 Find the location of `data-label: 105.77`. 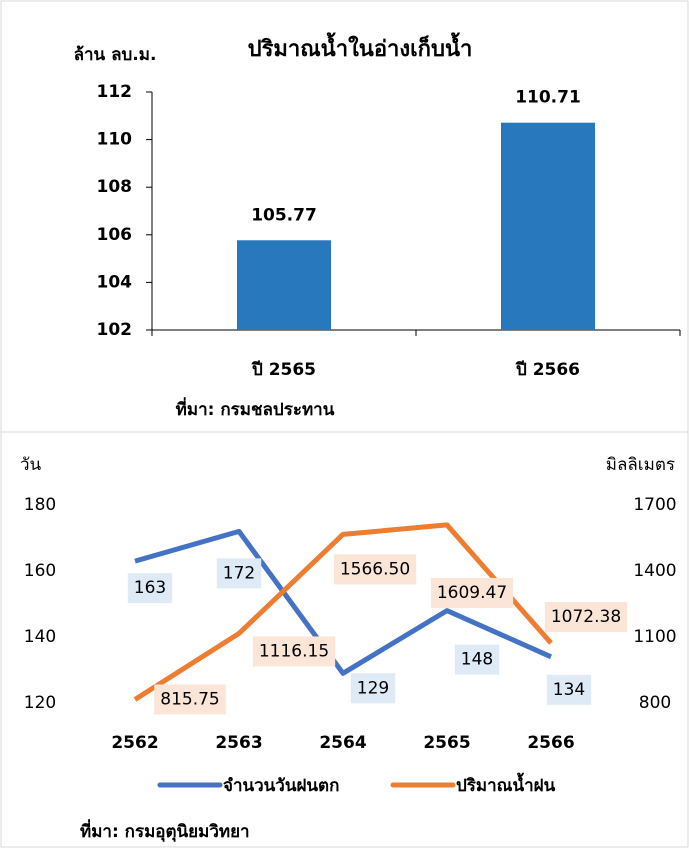

data-label: 105.77 is located at coordinates (284, 215).